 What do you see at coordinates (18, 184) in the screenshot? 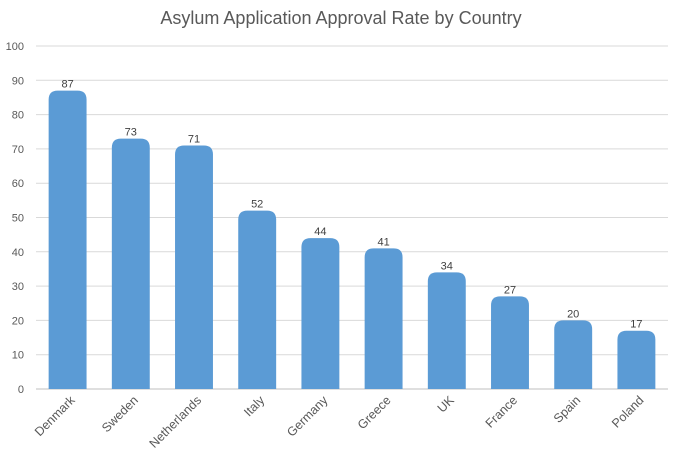
I see `y-tick-label: 60` at bounding box center [18, 184].